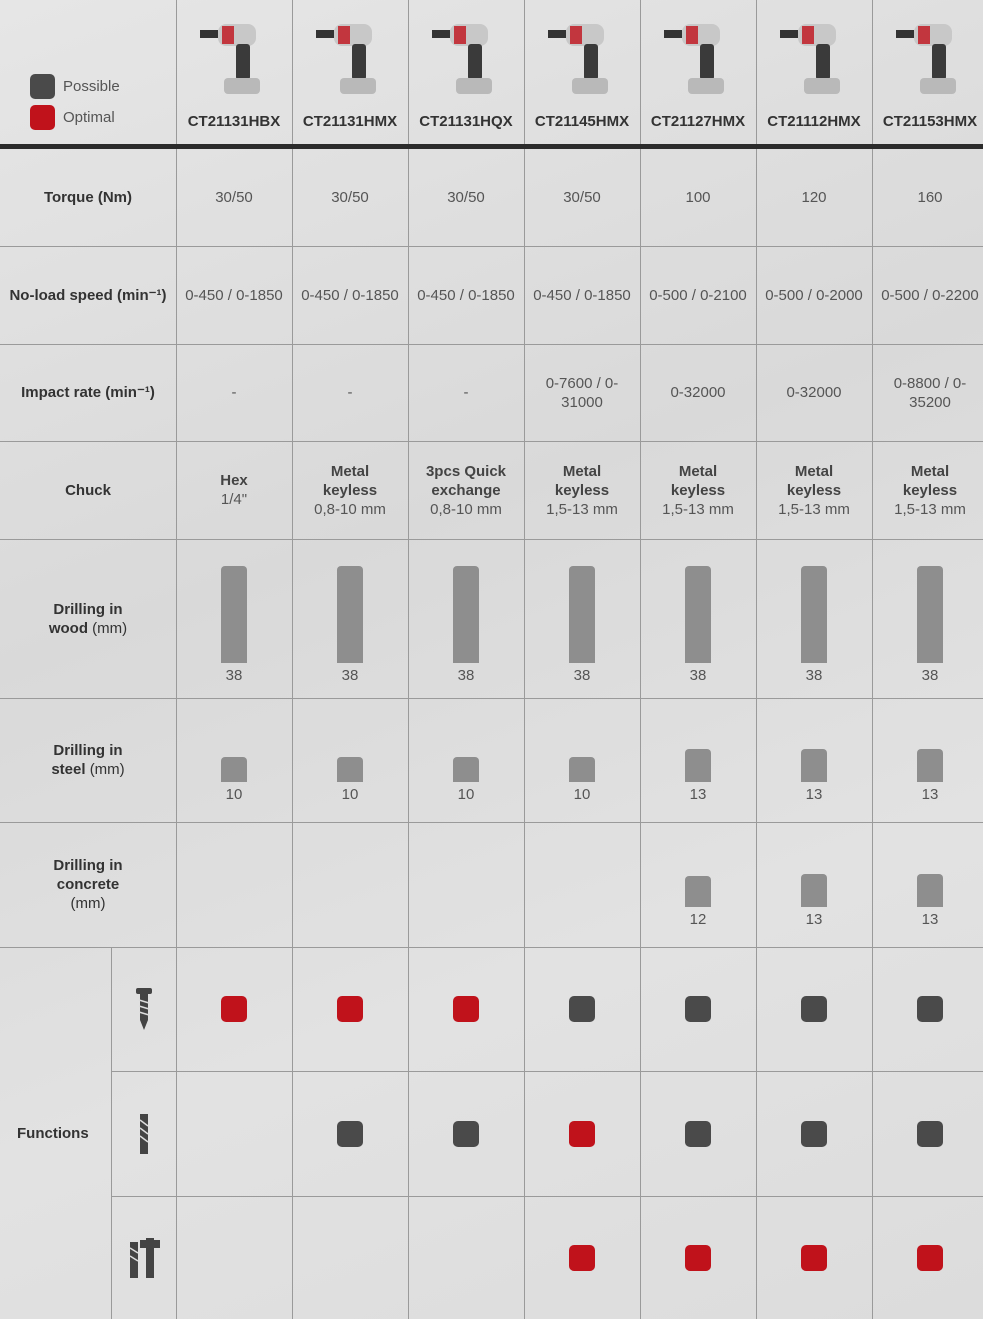  I want to click on spec-value: 100, so click(698, 197).